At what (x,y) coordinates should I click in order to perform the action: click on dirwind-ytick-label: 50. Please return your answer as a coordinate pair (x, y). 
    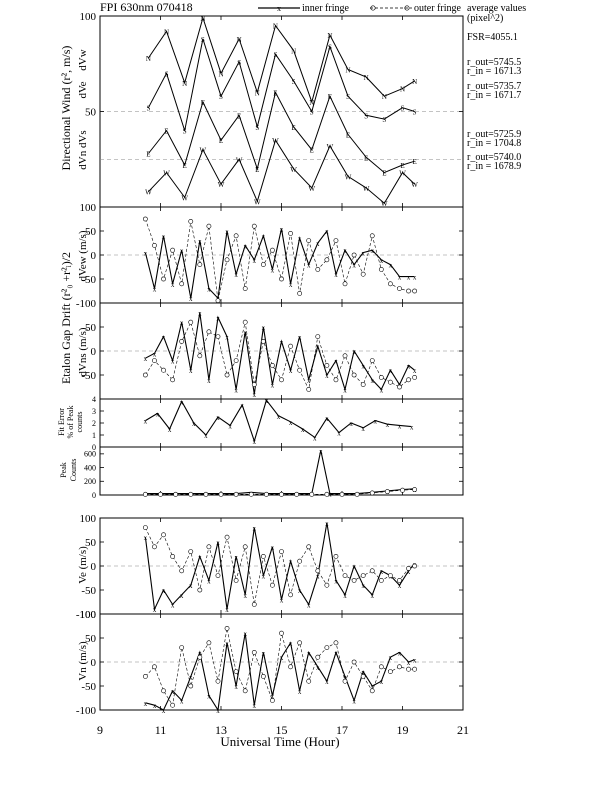
    Looking at the image, I should click on (91, 112).